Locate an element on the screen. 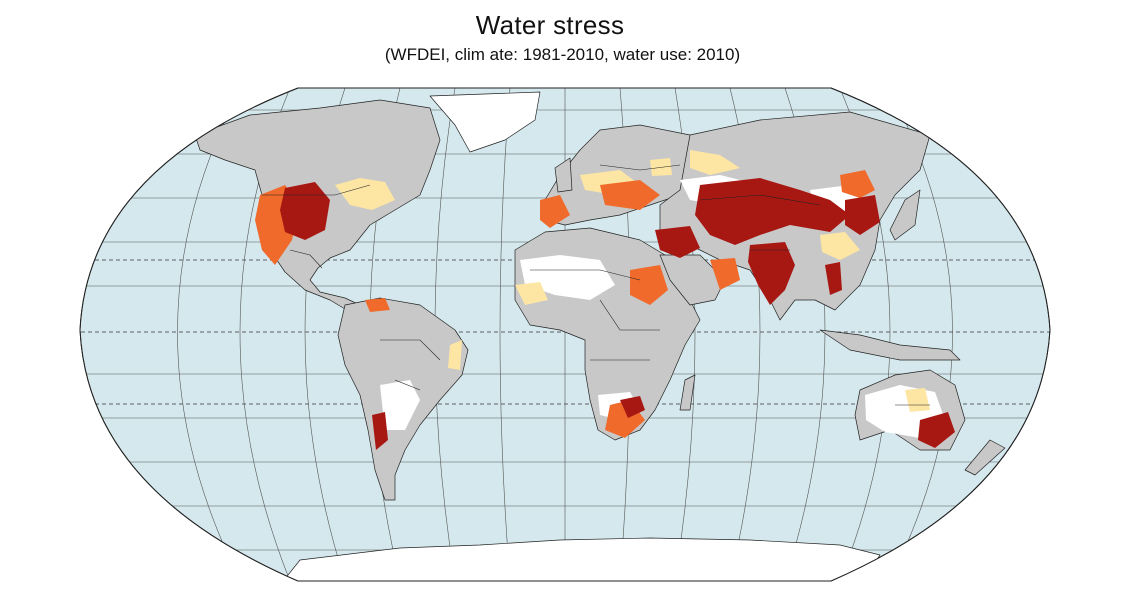 This screenshot has width=1134, height=612. british-isles is located at coordinates (563, 175).